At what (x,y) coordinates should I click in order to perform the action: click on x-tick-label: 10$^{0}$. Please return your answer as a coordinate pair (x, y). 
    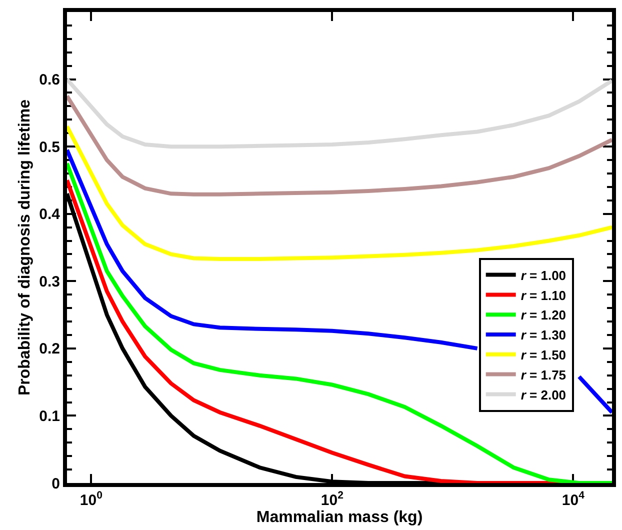
    Looking at the image, I should click on (91, 499).